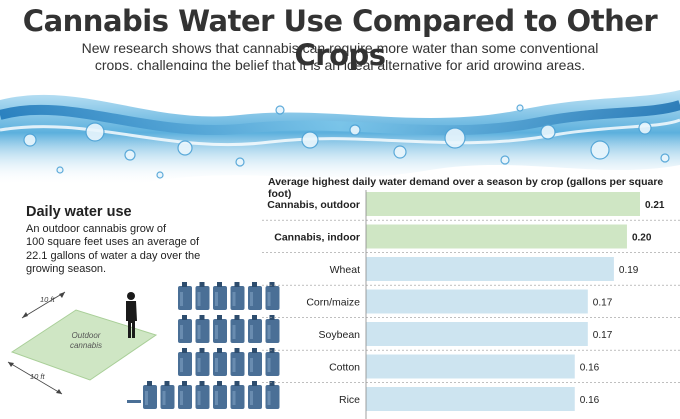 The width and height of the screenshot is (680, 419). I want to click on value-label: 0.19, so click(629, 270).